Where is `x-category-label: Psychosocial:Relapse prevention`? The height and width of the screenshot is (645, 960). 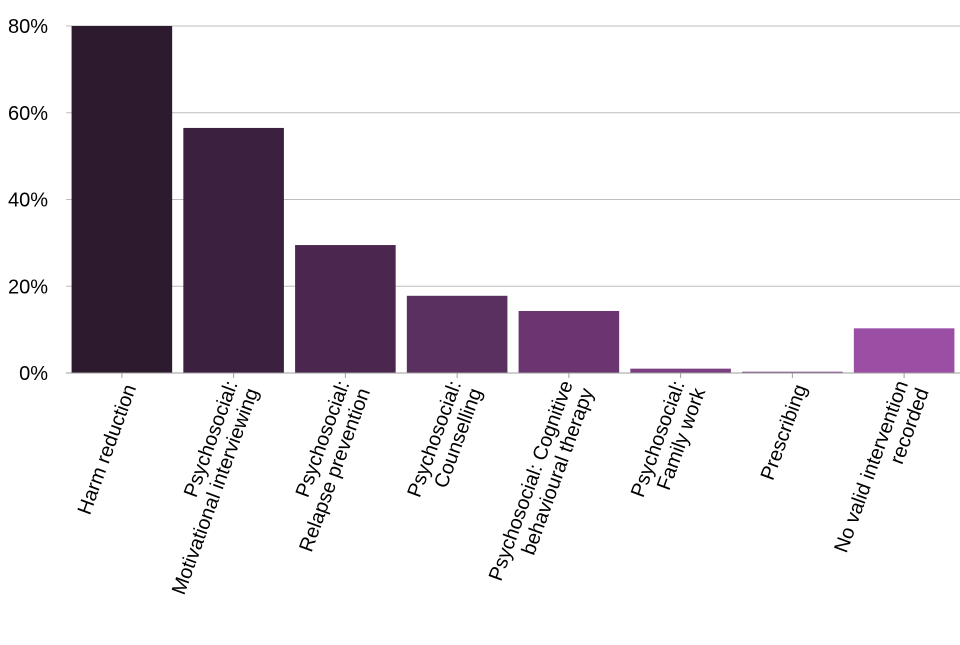
x-category-label: Psychosocial:Relapse prevention is located at coordinates (325, 466).